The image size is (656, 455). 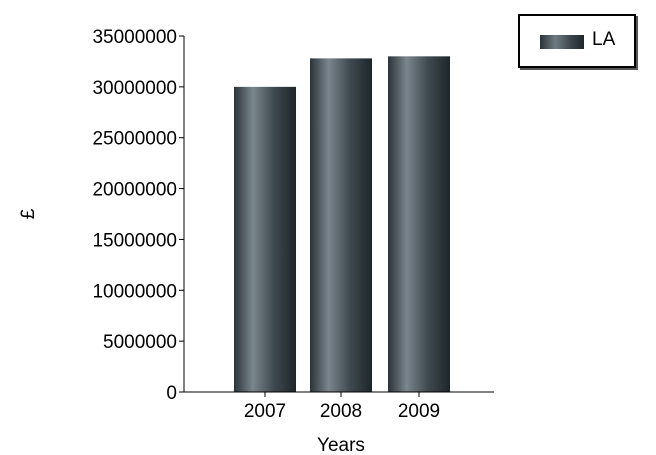 I want to click on y-tick-label: 20000000, so click(x=134, y=190).